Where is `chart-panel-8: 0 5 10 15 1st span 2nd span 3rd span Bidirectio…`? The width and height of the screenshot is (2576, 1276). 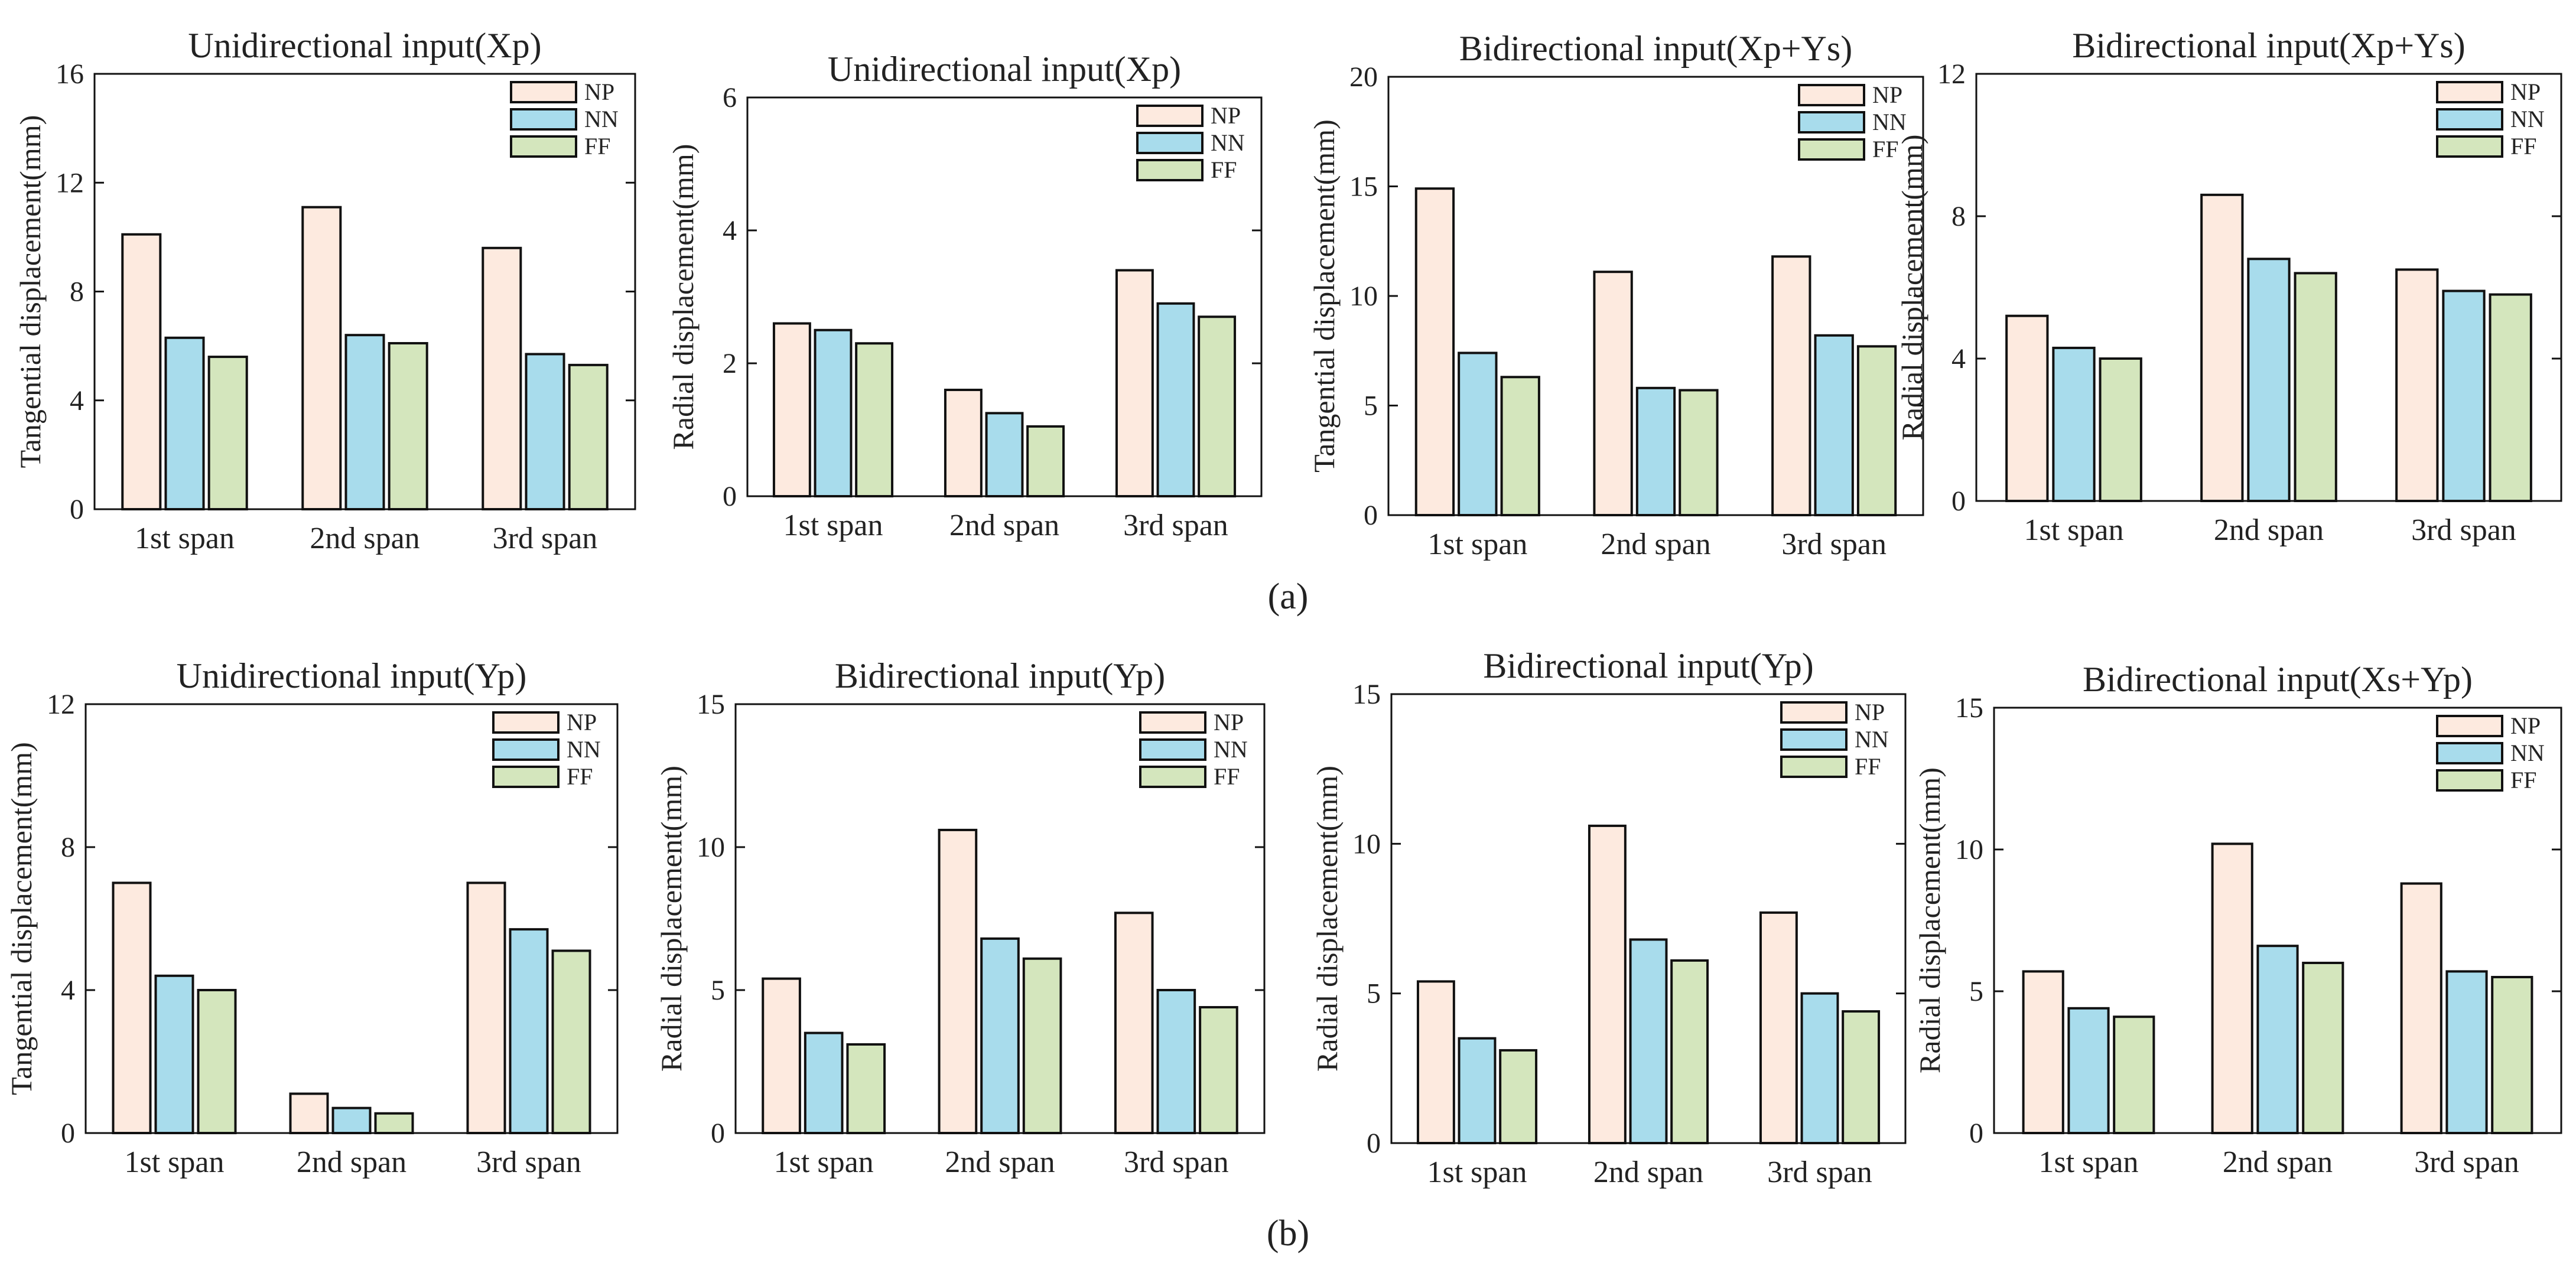 chart-panel-8: 0 5 10 15 1st span 2nd span 3rd span Bidirectio… is located at coordinates (2237, 920).